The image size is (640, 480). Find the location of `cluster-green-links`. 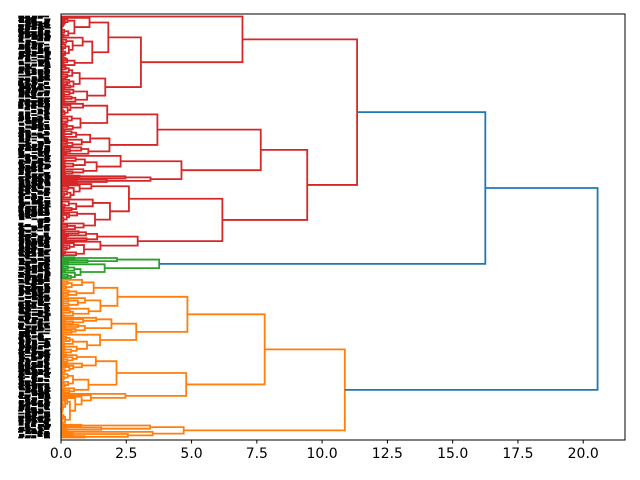

cluster-green-links is located at coordinates (111, 268).